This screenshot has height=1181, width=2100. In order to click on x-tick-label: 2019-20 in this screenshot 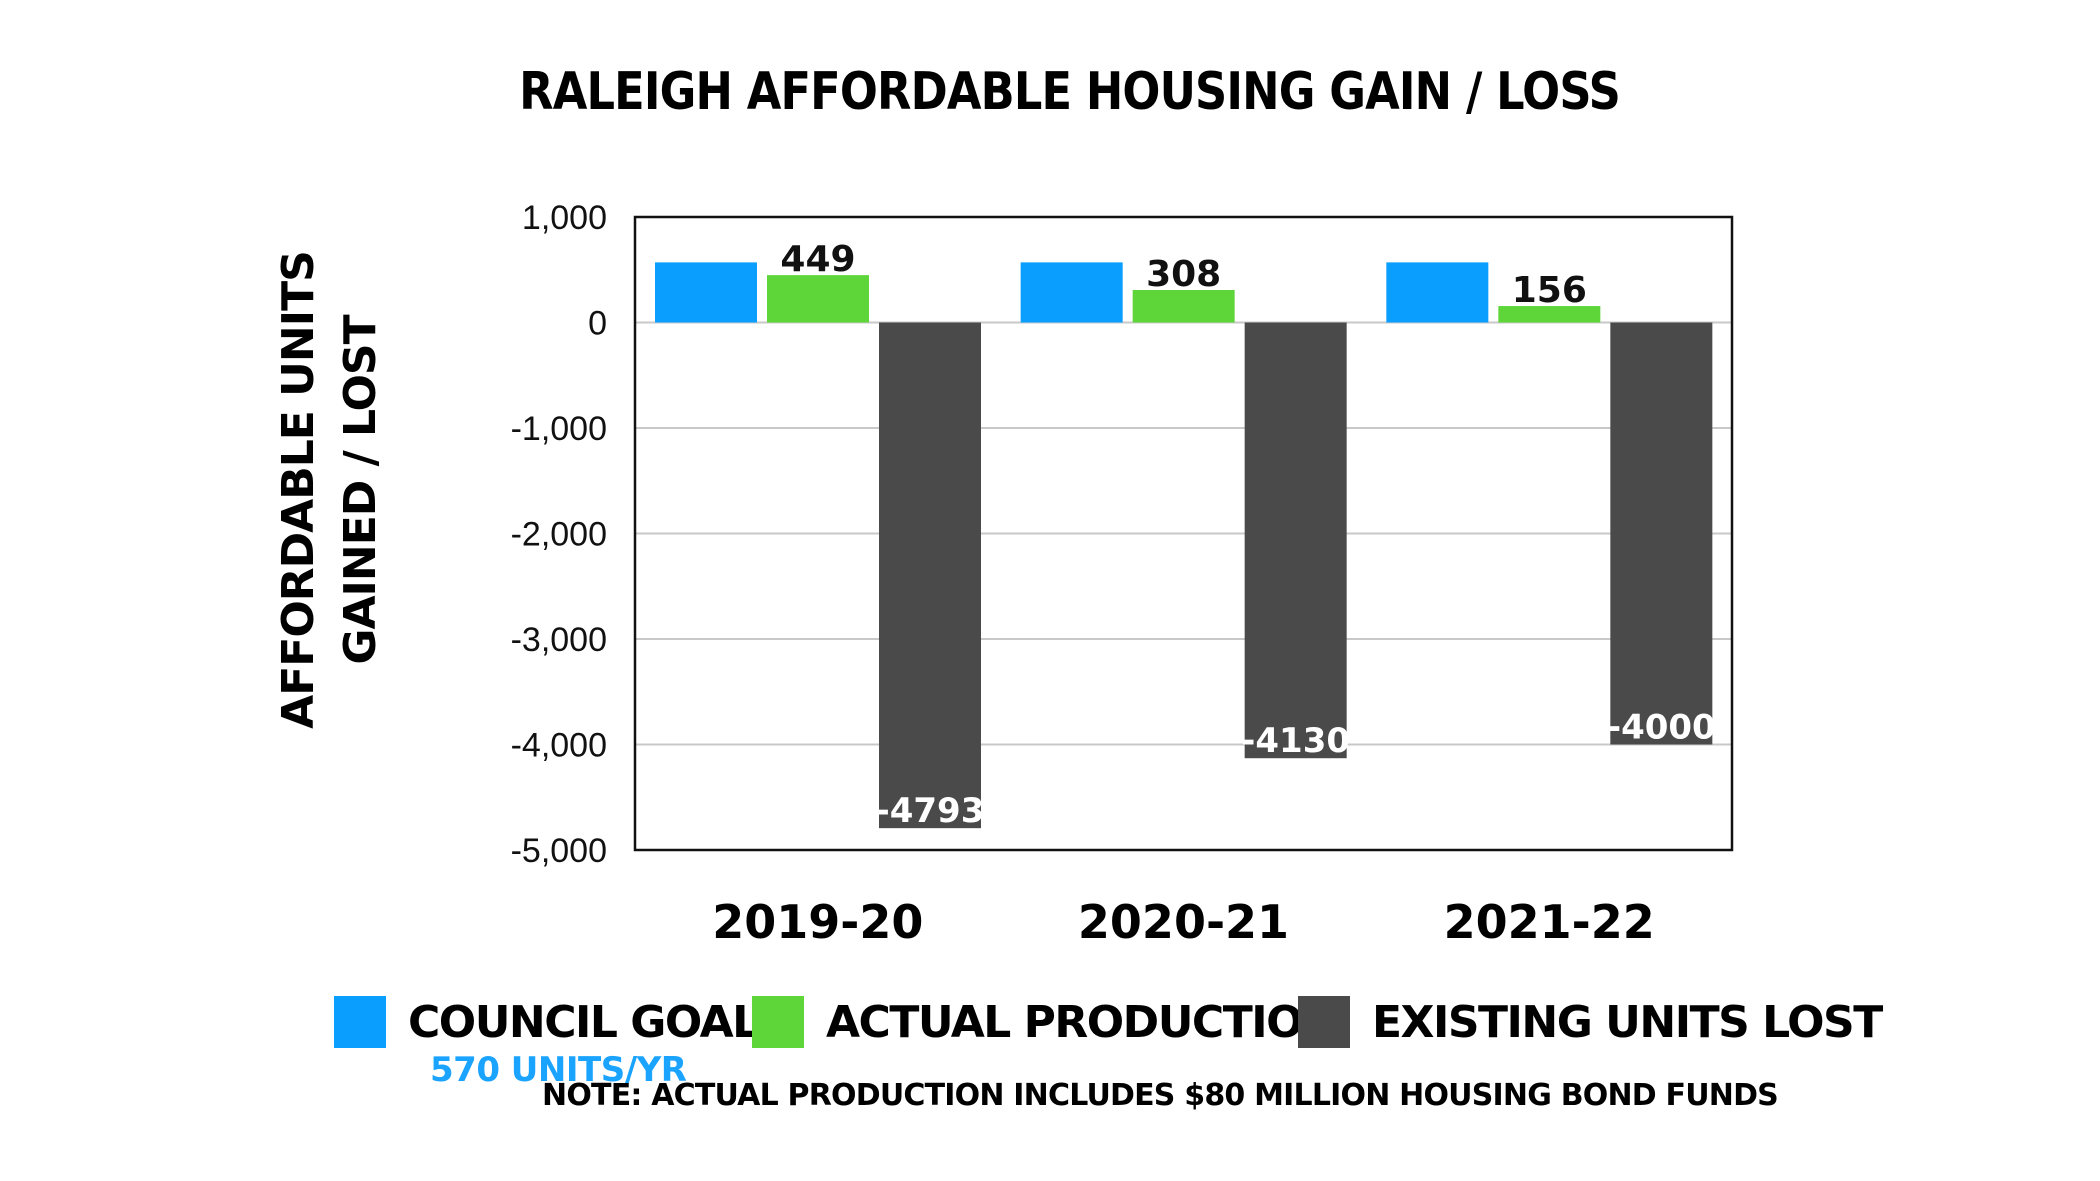, I will do `click(817, 922)`.